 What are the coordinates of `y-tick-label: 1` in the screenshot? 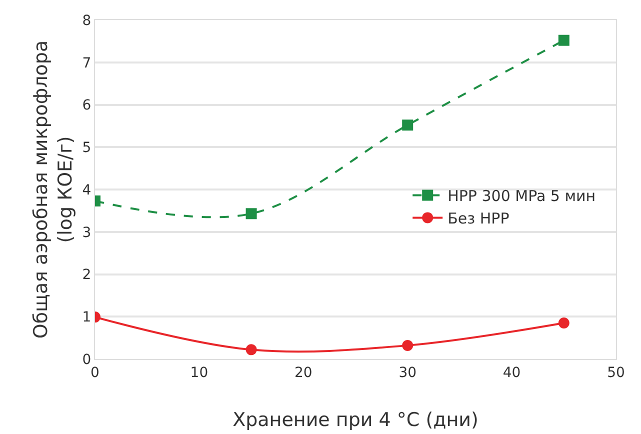 It's located at (87, 318).